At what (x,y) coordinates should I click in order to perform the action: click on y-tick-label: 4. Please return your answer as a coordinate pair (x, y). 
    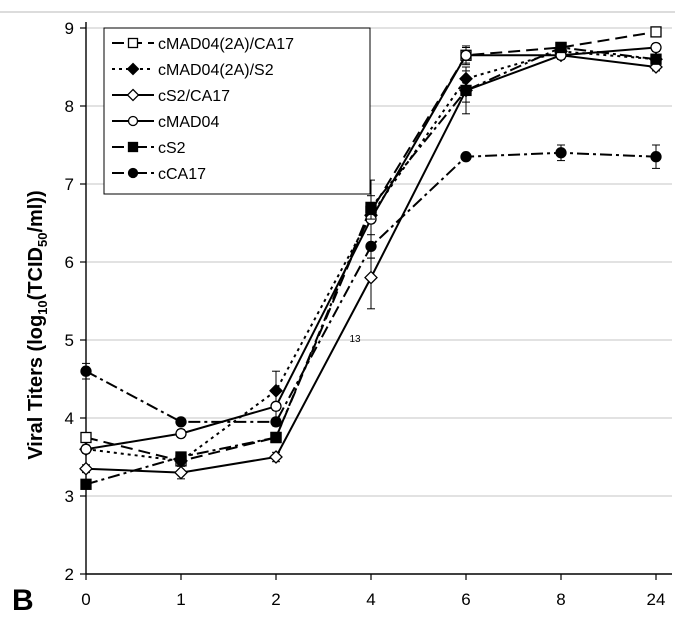
    Looking at the image, I should click on (69, 418).